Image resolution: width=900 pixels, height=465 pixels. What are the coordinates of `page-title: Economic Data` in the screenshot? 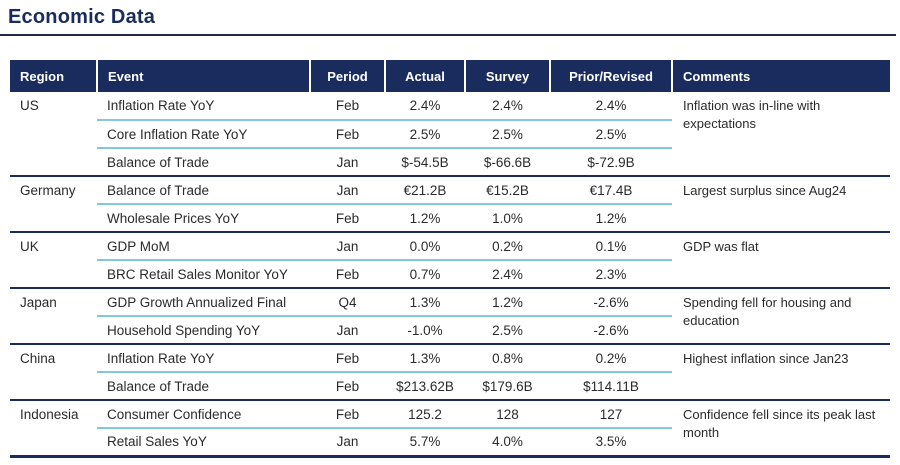 It's located at (82, 17).